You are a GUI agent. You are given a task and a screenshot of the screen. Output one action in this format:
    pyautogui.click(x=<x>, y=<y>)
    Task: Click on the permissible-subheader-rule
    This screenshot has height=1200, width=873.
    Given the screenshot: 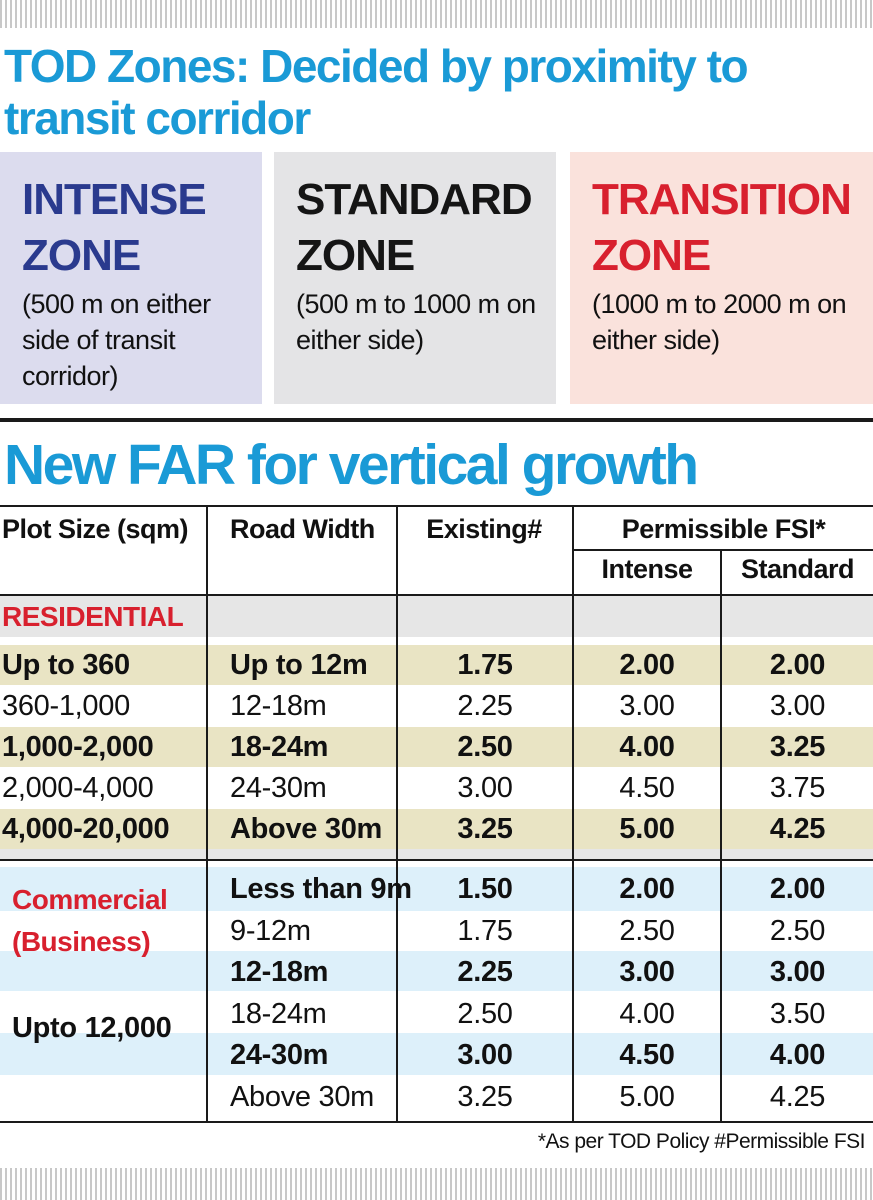 What is the action you would take?
    pyautogui.click(x=723, y=550)
    